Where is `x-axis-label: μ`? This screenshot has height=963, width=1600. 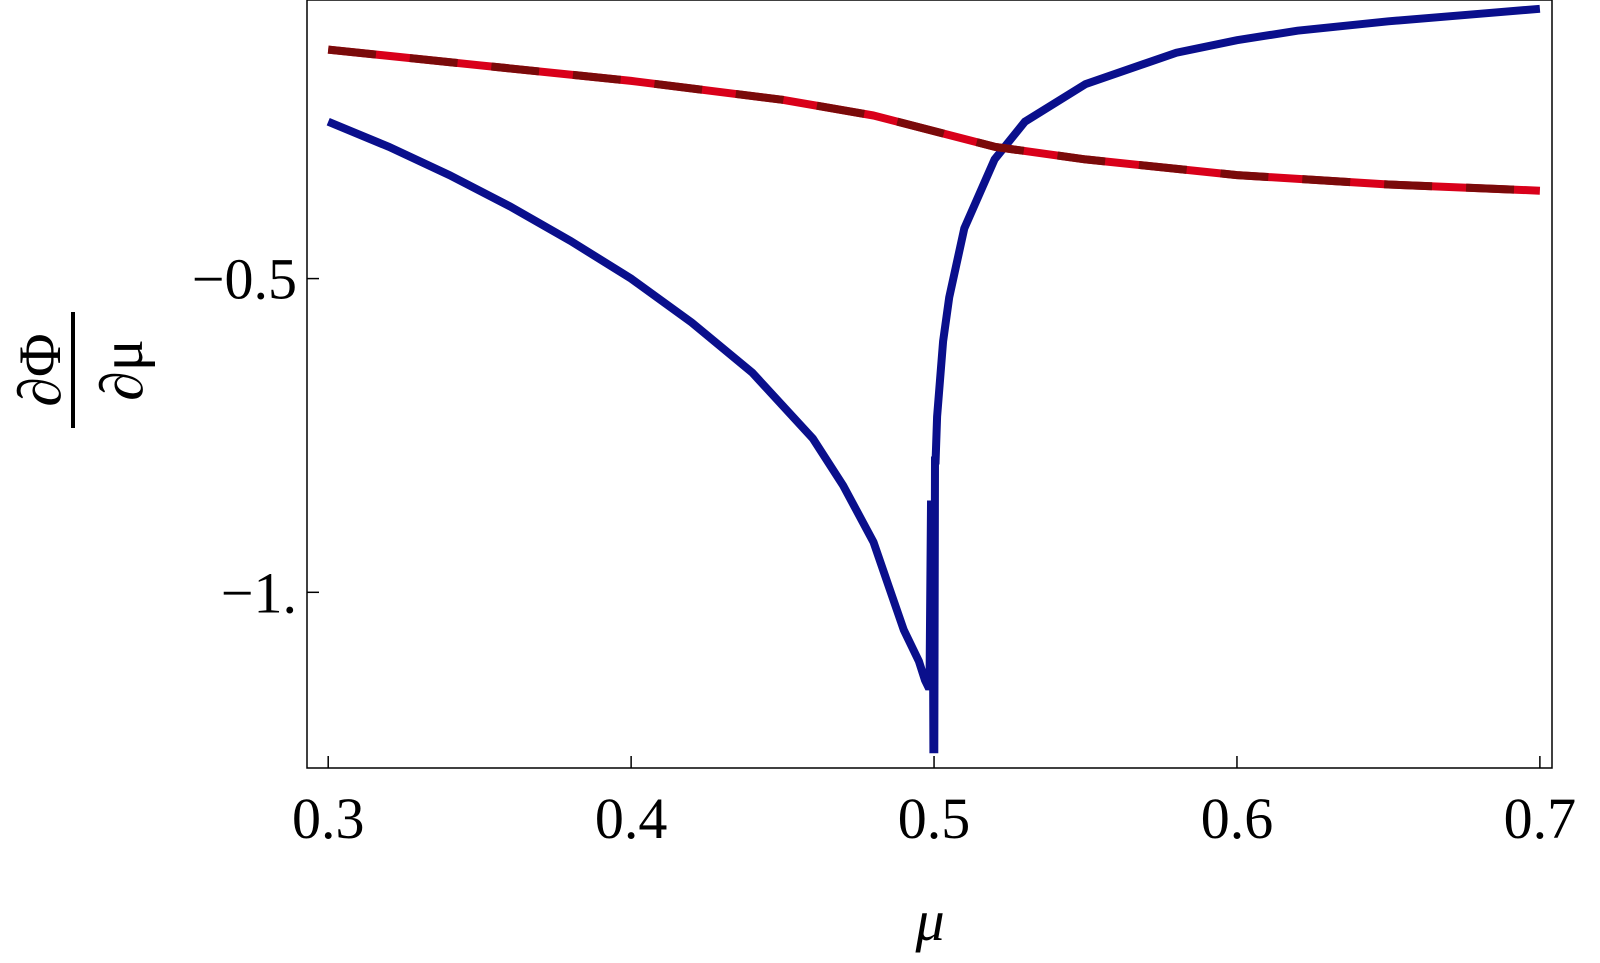 x-axis-label: μ is located at coordinates (929, 920).